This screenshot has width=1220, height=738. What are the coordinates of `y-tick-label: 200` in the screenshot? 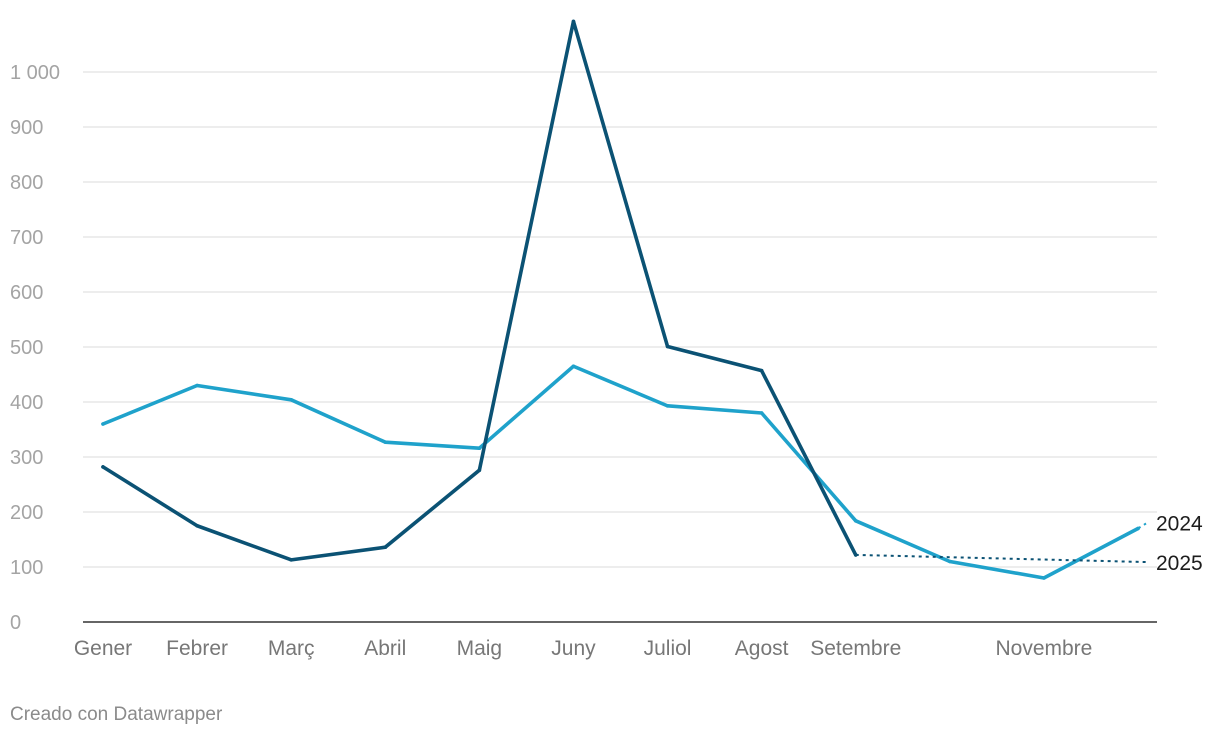 It's located at (26, 513).